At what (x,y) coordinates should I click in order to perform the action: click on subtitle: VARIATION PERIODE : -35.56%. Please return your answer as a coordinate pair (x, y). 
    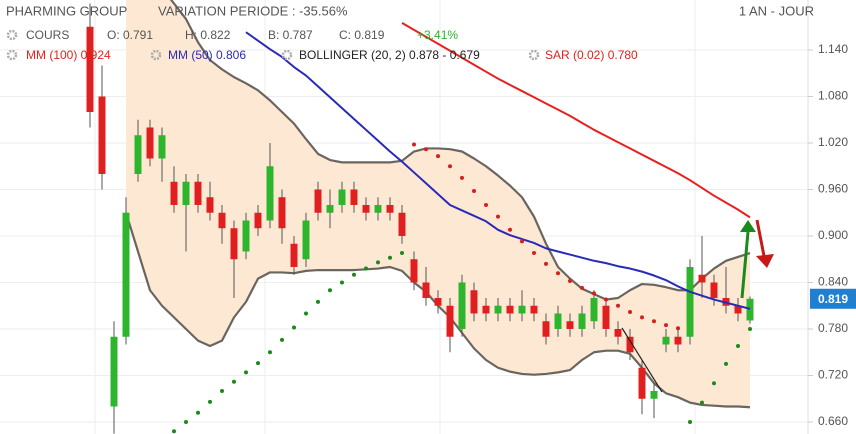
    Looking at the image, I should click on (253, 10).